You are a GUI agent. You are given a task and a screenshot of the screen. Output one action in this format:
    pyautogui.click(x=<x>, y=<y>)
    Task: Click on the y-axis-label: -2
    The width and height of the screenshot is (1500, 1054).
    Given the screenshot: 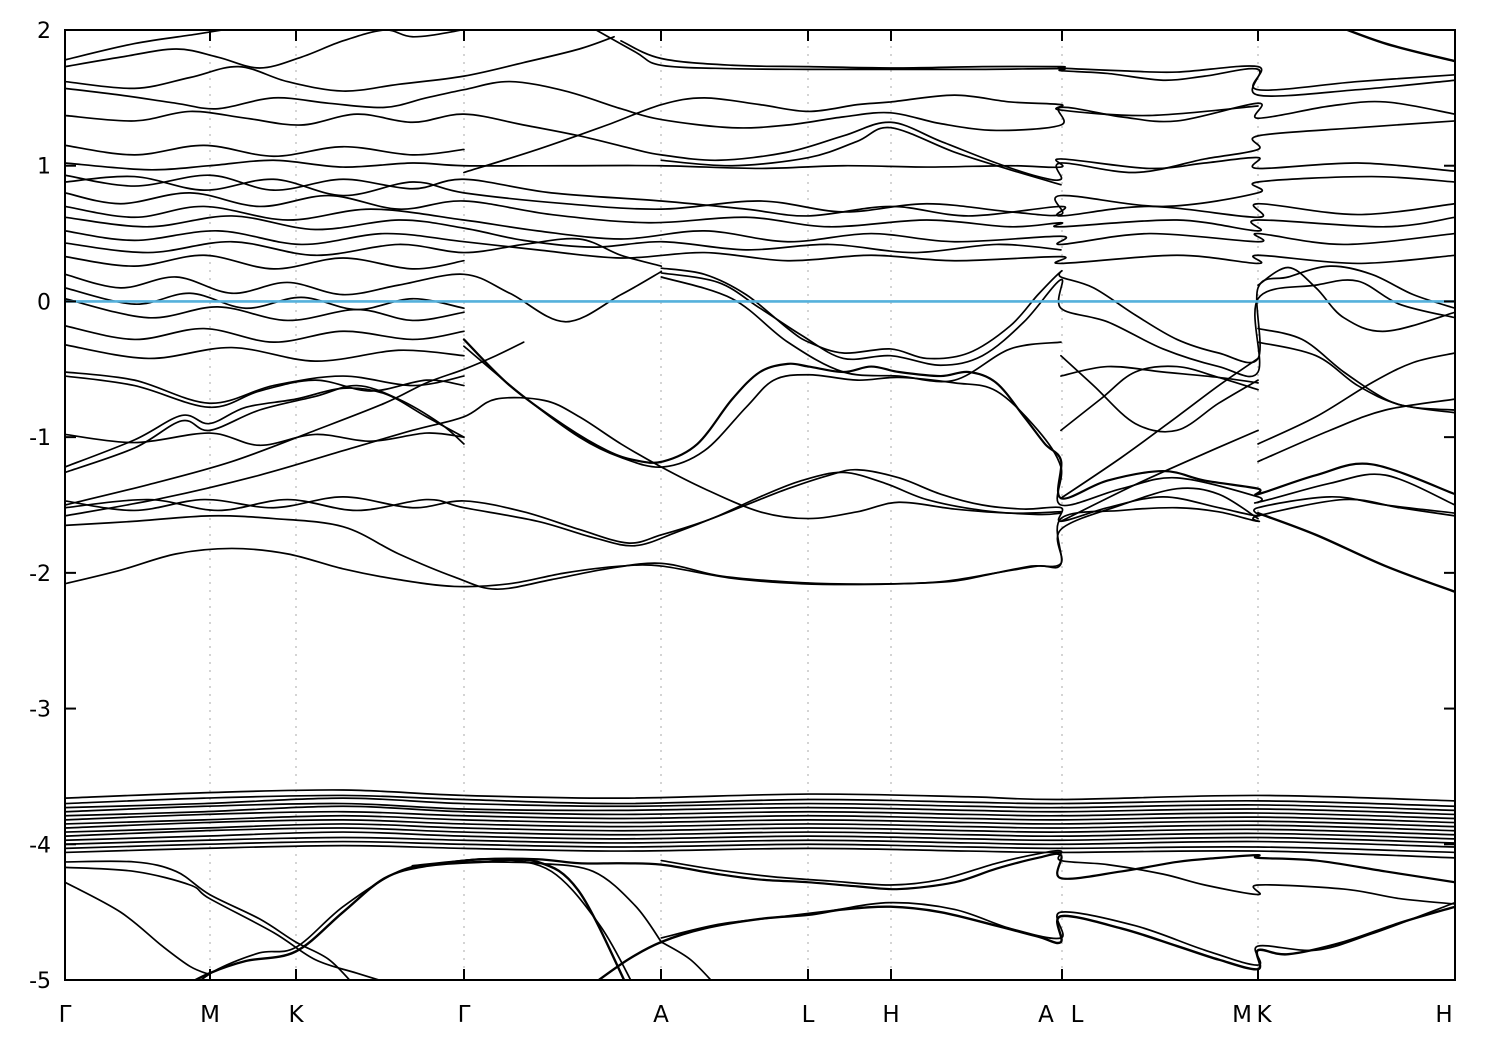 What is the action you would take?
    pyautogui.click(x=40, y=574)
    